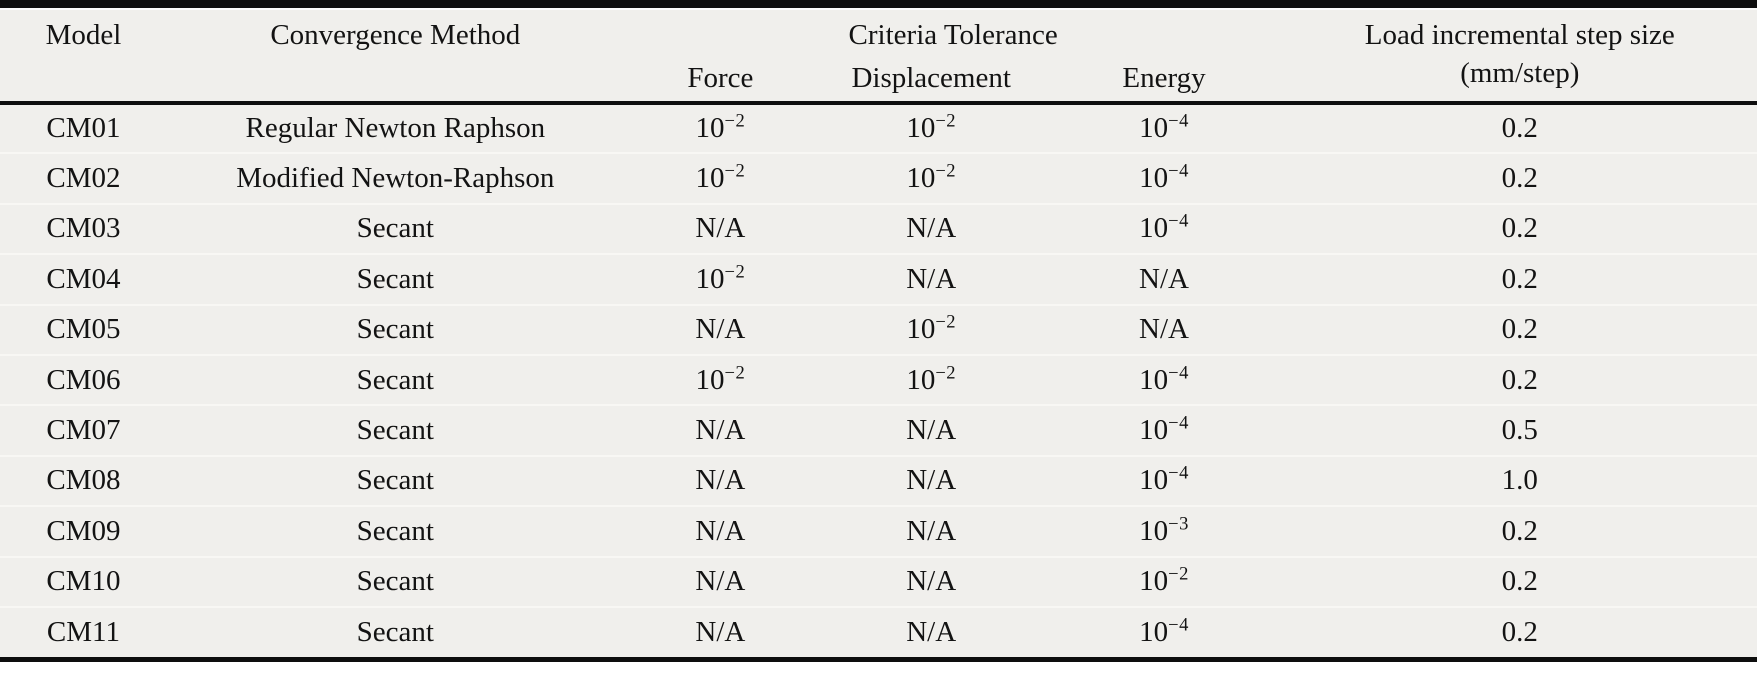  What do you see at coordinates (878, 228) in the screenshot?
I see `table-row: CM03 Secant N/A N/A 10−4 0.2` at bounding box center [878, 228].